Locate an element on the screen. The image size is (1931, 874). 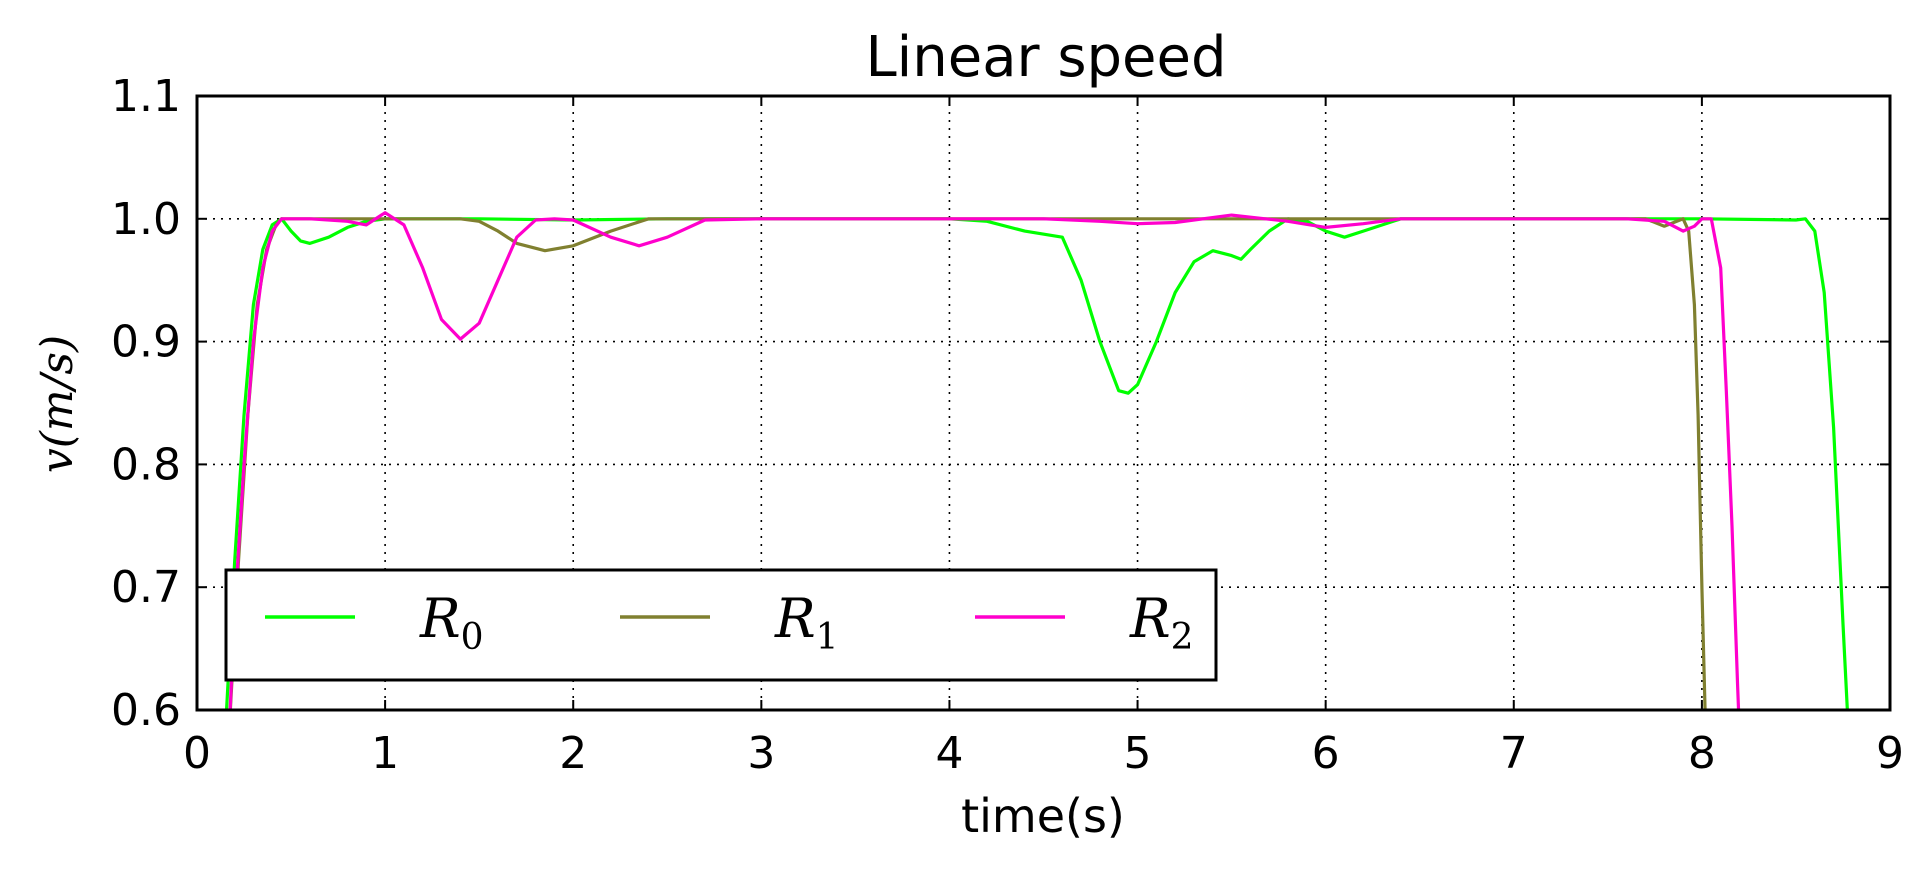
y-tick-label: 0.6 is located at coordinates (146, 710).